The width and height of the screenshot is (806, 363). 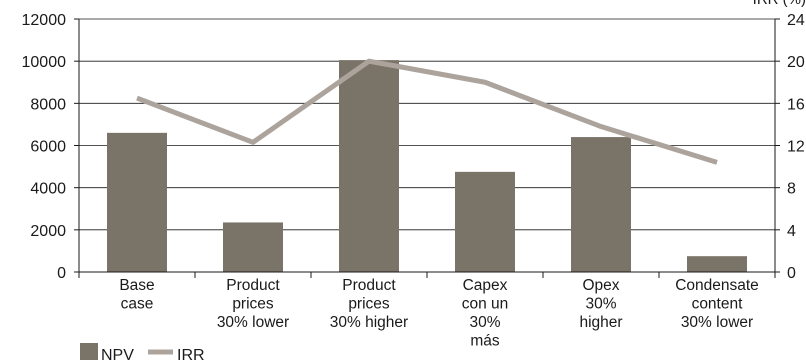 I want to click on category-label: Capex con un 30% más, so click(x=485, y=313).